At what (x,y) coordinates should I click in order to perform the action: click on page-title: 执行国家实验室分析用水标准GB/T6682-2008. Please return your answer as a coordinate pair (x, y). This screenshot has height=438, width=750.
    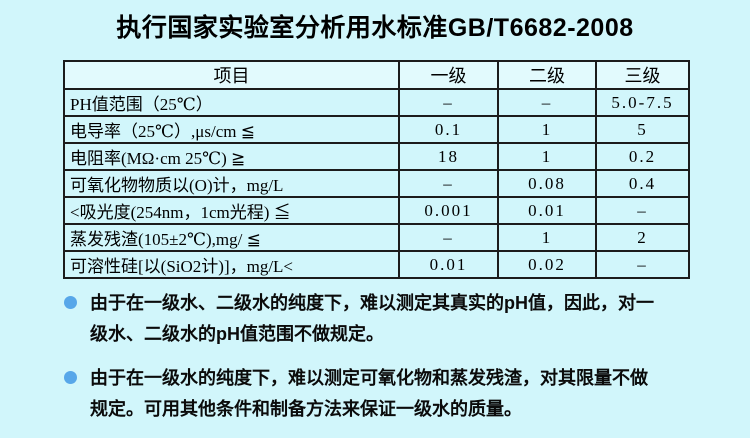
    Looking at the image, I should click on (375, 28).